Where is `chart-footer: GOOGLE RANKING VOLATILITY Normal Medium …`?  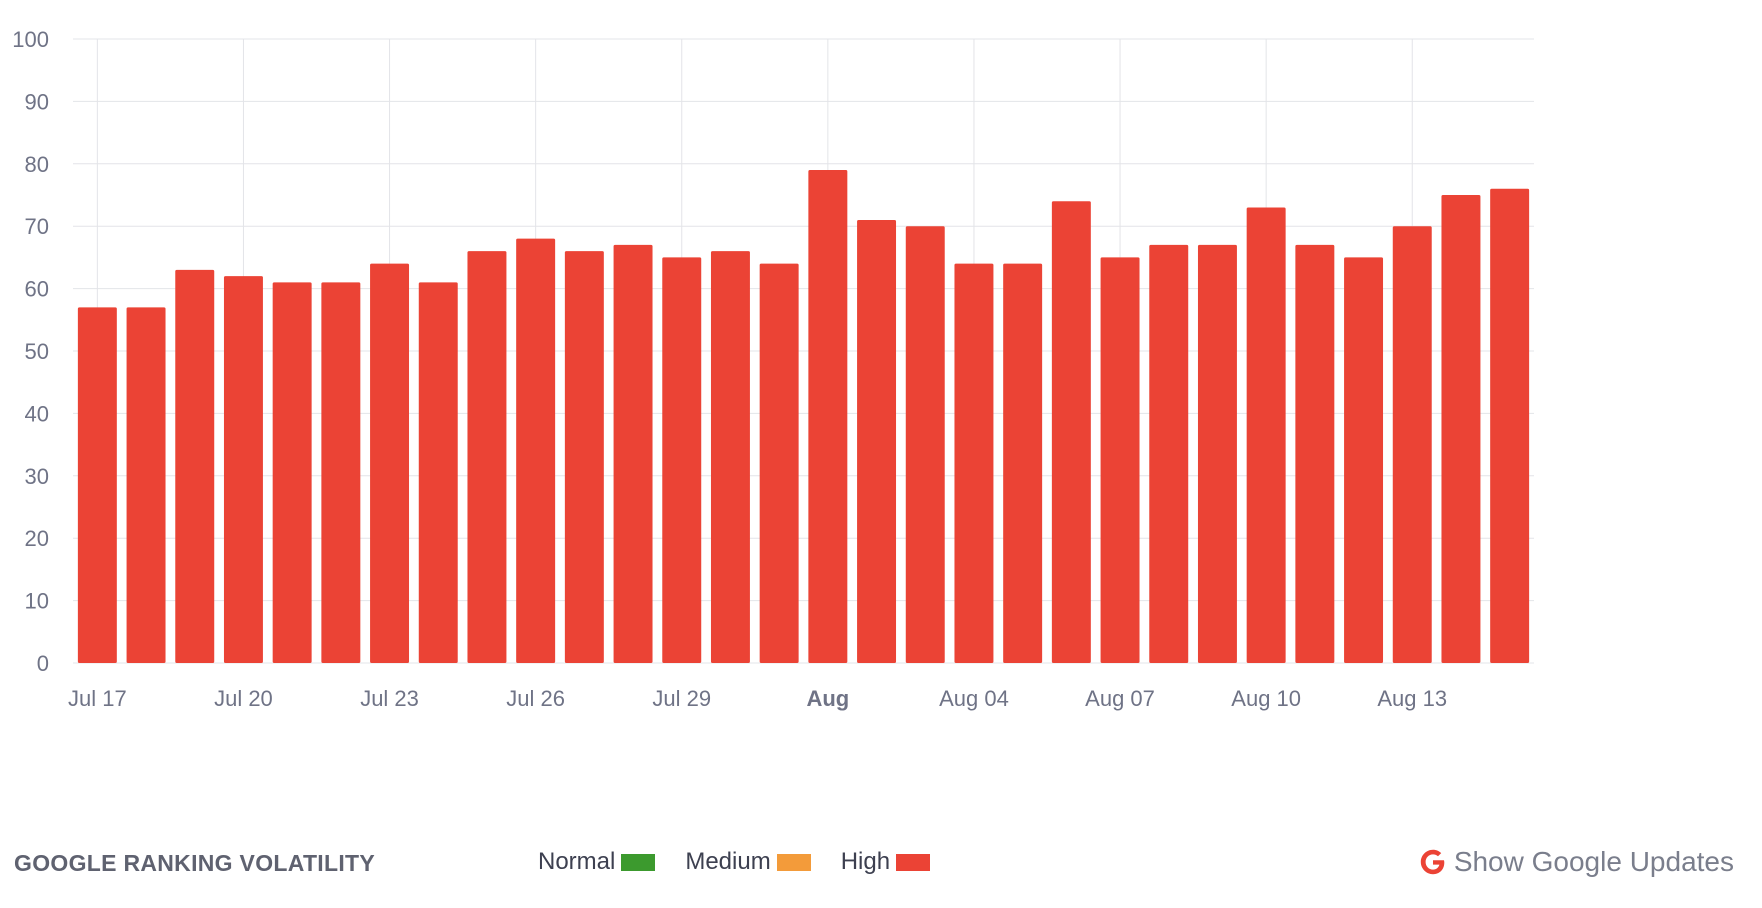
chart-footer: GOOGLE RANKING VOLATILITY Normal Medium … is located at coordinates (881, 866).